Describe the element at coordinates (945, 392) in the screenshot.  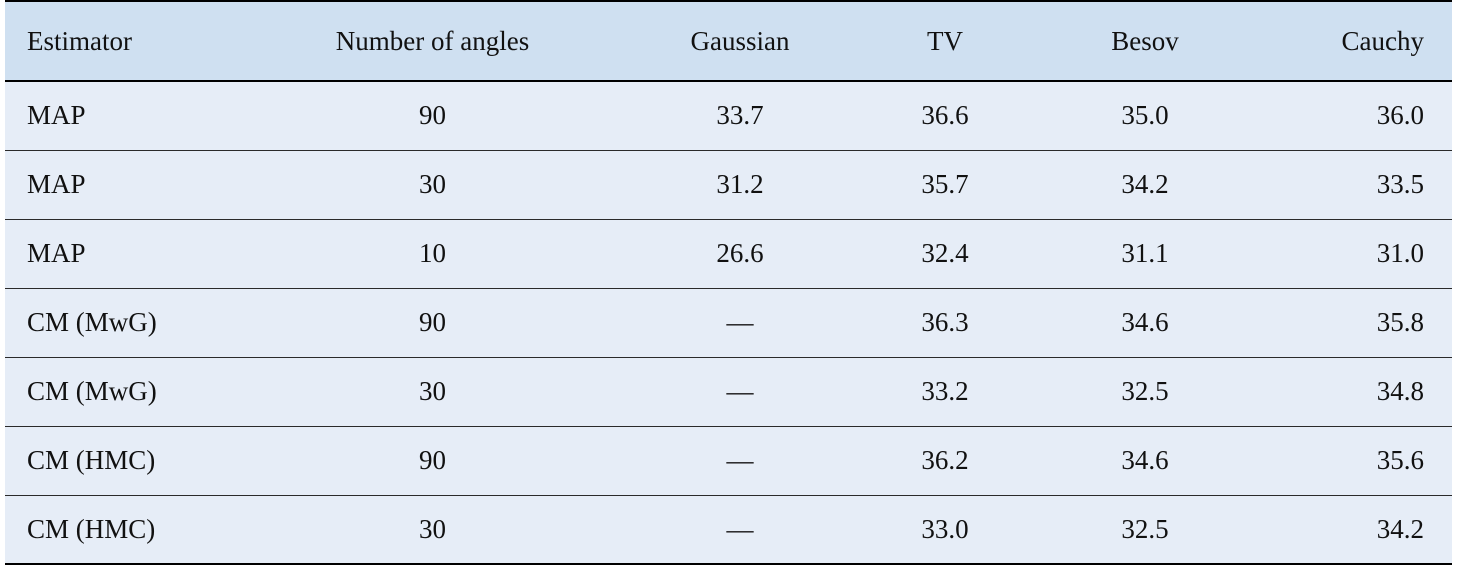
I see `cell-tv: 33.2` at that location.